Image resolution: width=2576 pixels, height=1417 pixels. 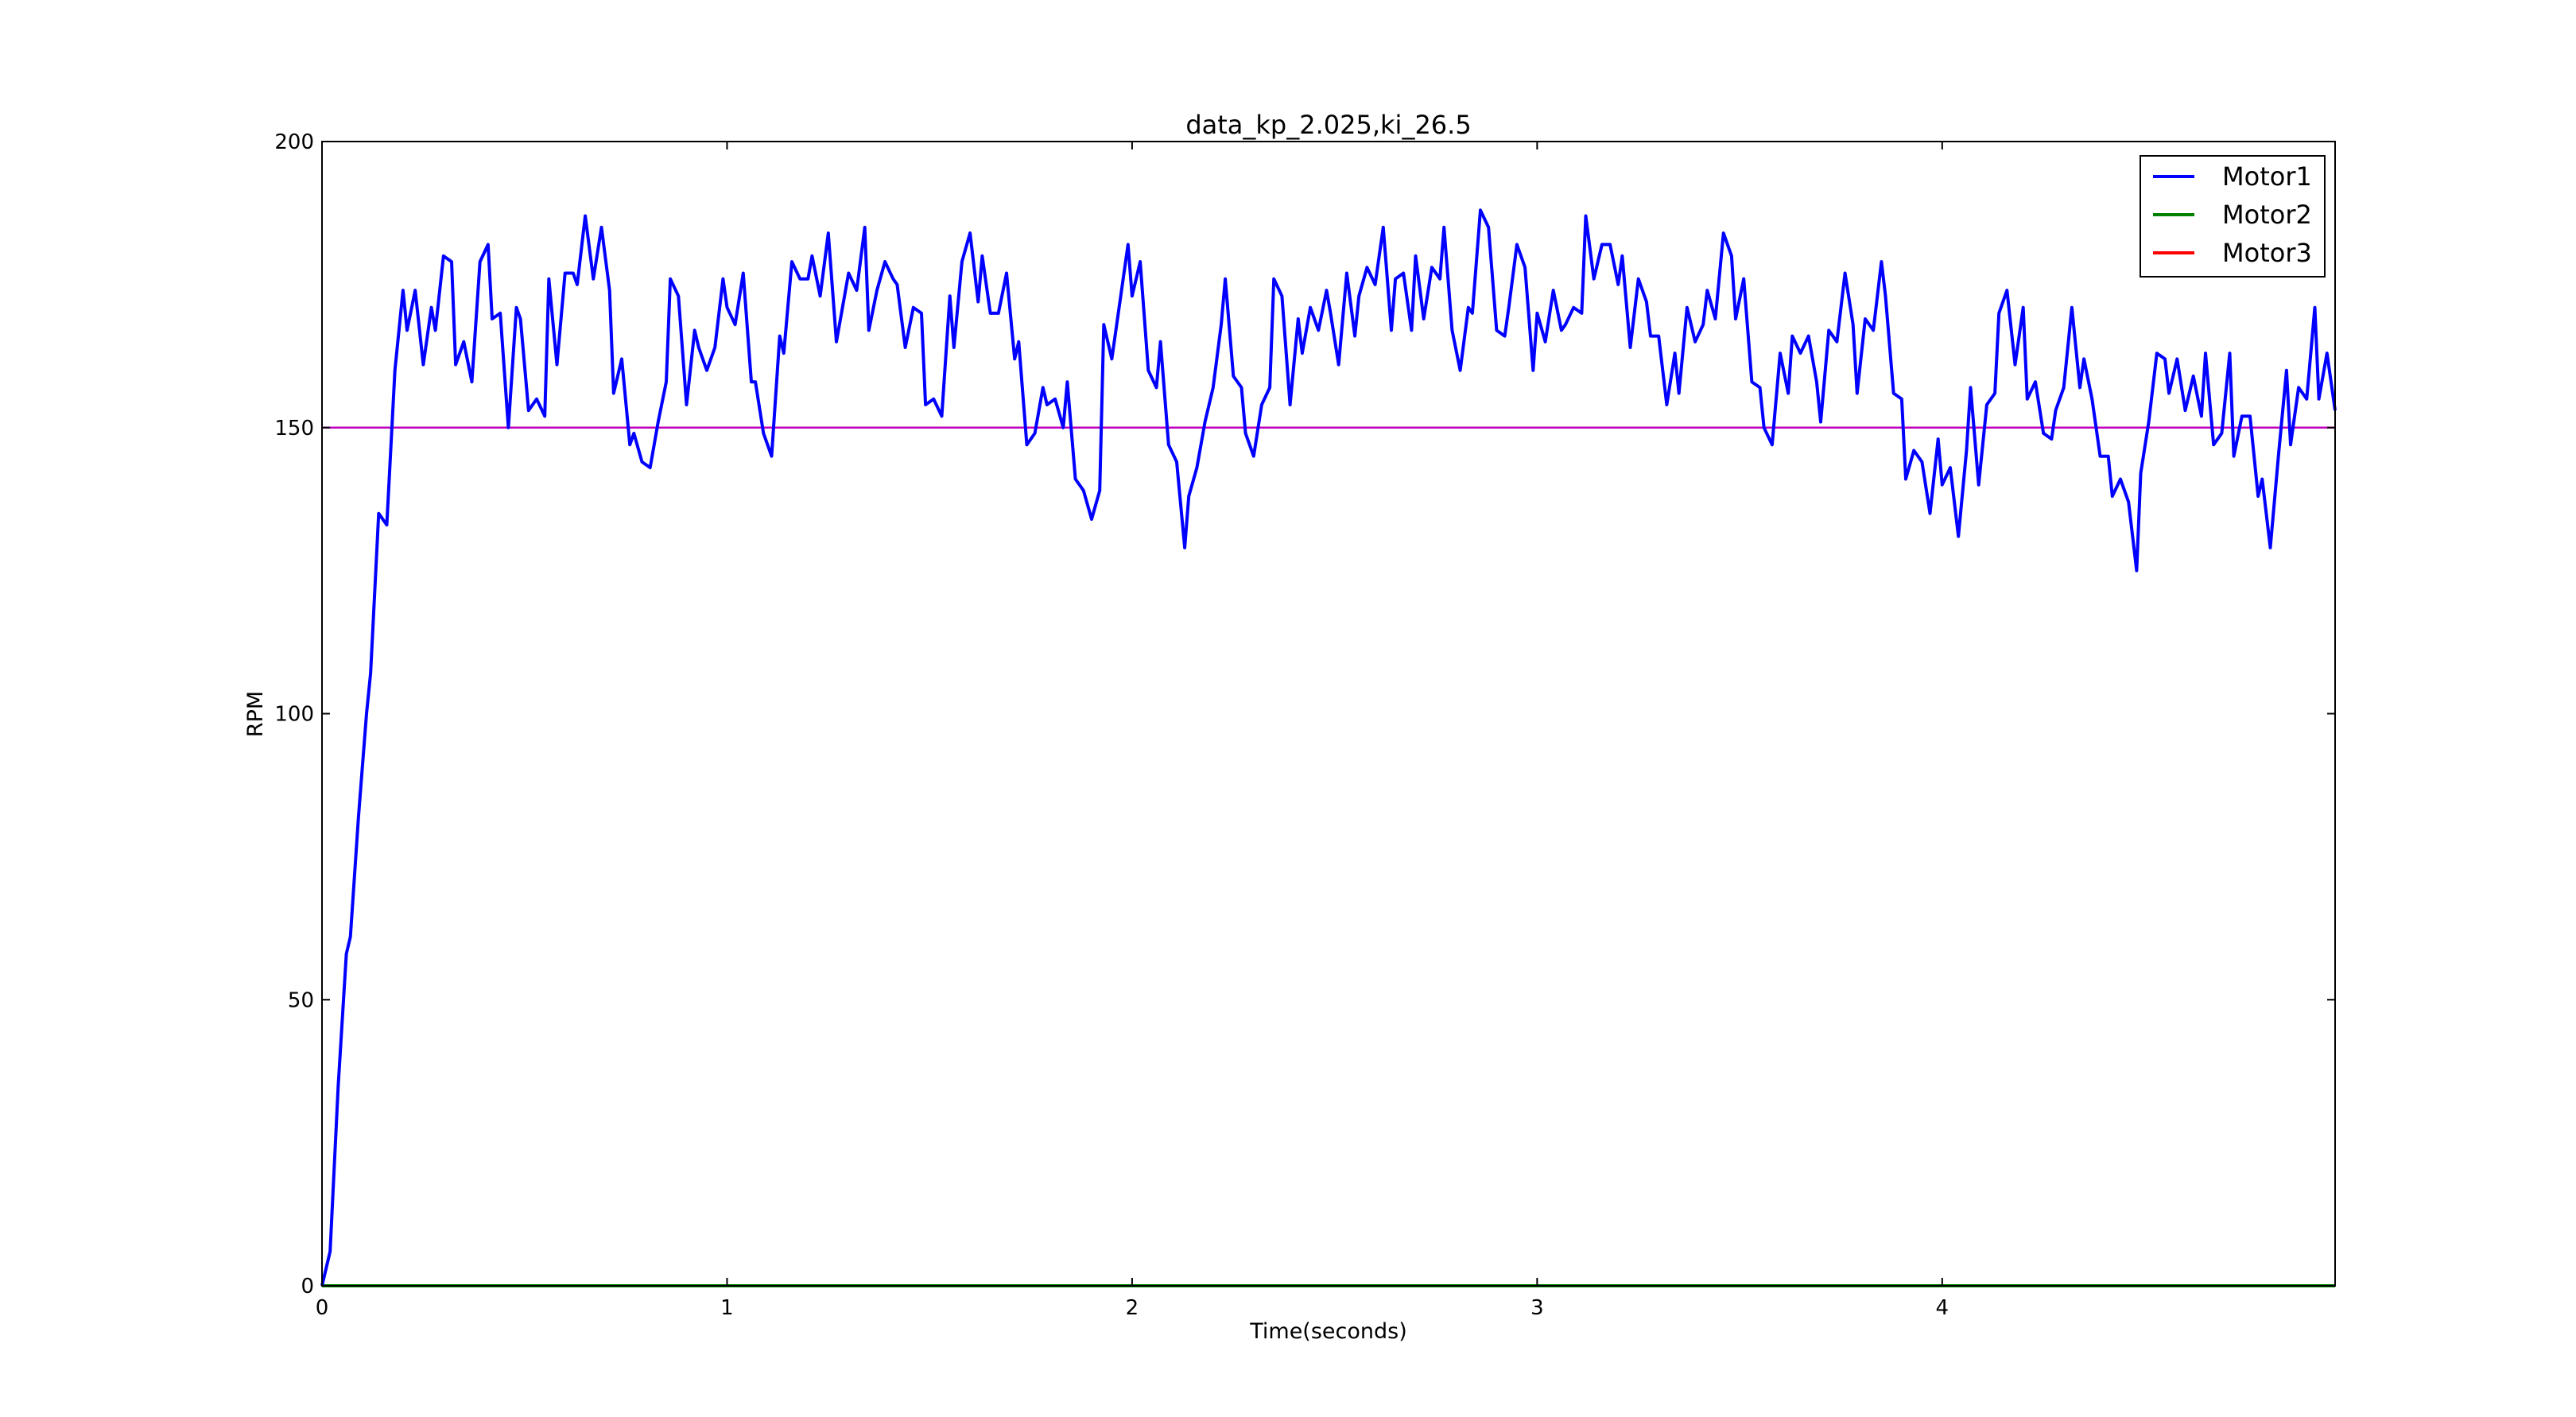 What do you see at coordinates (294, 715) in the screenshot?
I see `y-tick-label: 100` at bounding box center [294, 715].